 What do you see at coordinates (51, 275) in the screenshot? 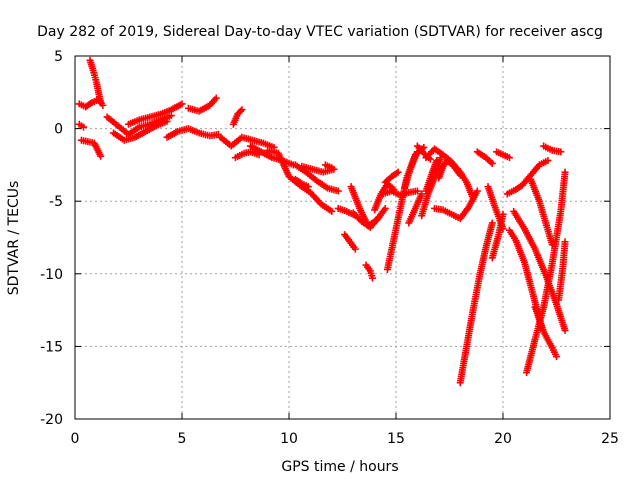
I see `y-tick-label: -10` at bounding box center [51, 275].